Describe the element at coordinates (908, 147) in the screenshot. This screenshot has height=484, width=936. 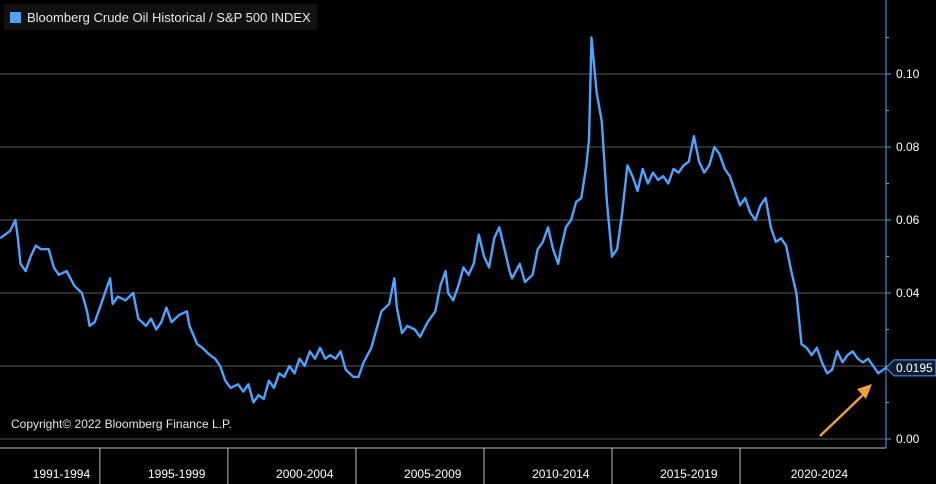
I see `y-tick-label: 0.08` at that location.